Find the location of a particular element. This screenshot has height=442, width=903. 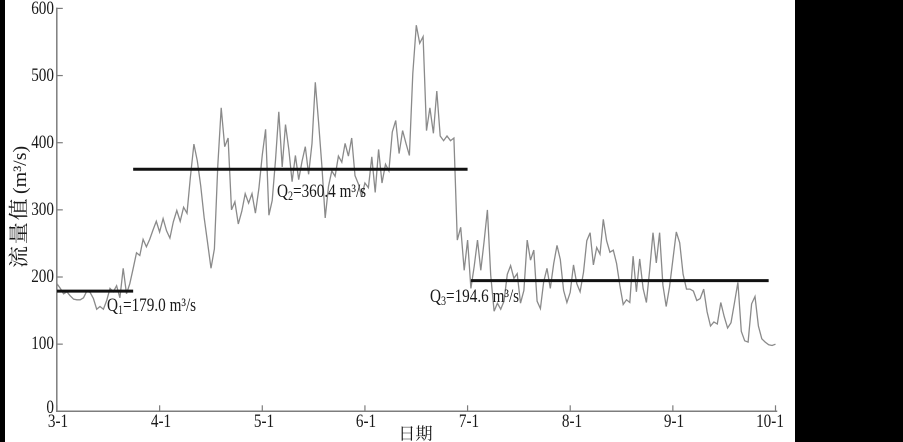

x-tick-label: 8-1 is located at coordinates (571, 421).